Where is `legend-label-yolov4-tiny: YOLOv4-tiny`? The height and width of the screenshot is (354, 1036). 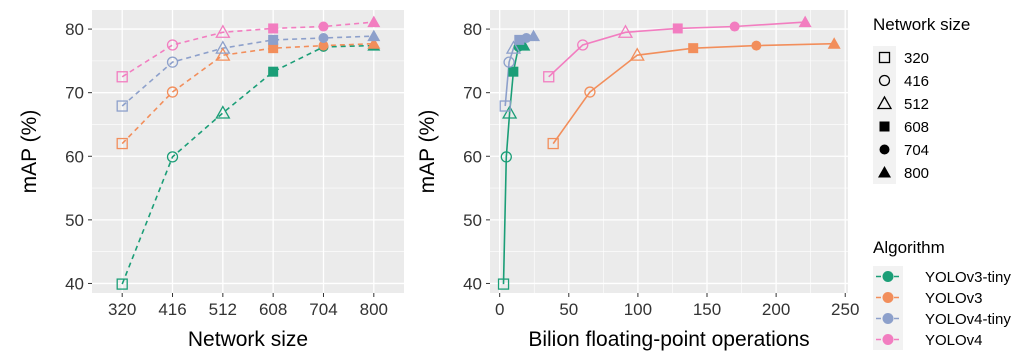
legend-label-yolov4-tiny: YOLOv4-tiny is located at coordinates (968, 319).